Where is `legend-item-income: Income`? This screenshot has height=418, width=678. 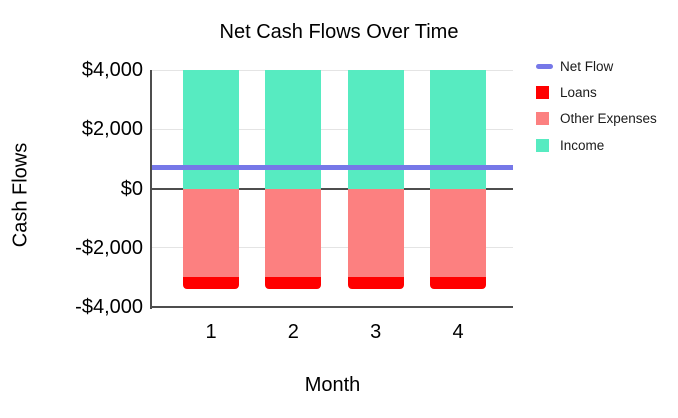 legend-item-income: Income is located at coordinates (596, 145).